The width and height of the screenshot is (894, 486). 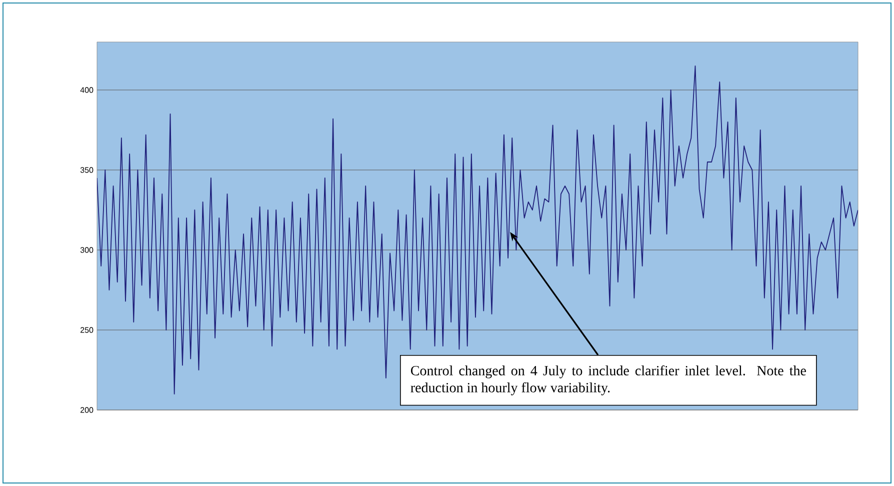 What do you see at coordinates (87, 170) in the screenshot?
I see `y-tick-label: 350` at bounding box center [87, 170].